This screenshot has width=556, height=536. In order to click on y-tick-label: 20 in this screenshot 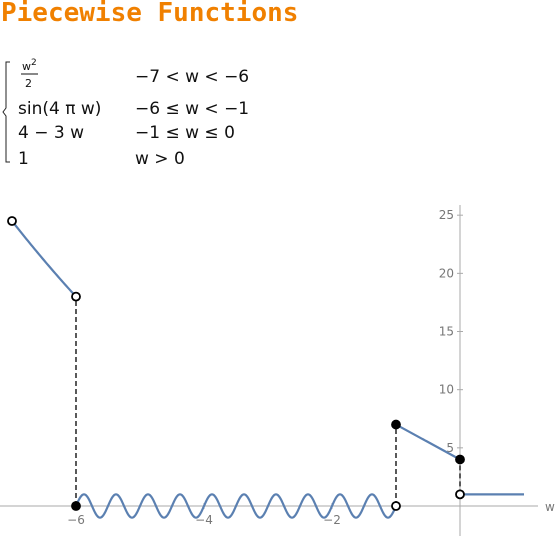, I will do `click(446, 273)`.